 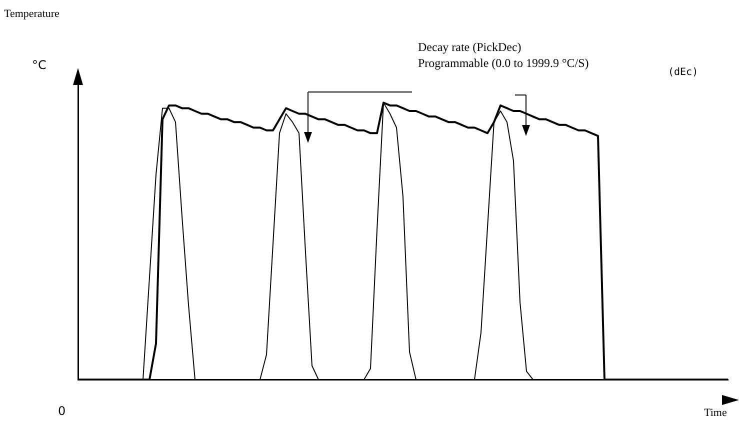 I want to click on text: Temperature, so click(x=32, y=14).